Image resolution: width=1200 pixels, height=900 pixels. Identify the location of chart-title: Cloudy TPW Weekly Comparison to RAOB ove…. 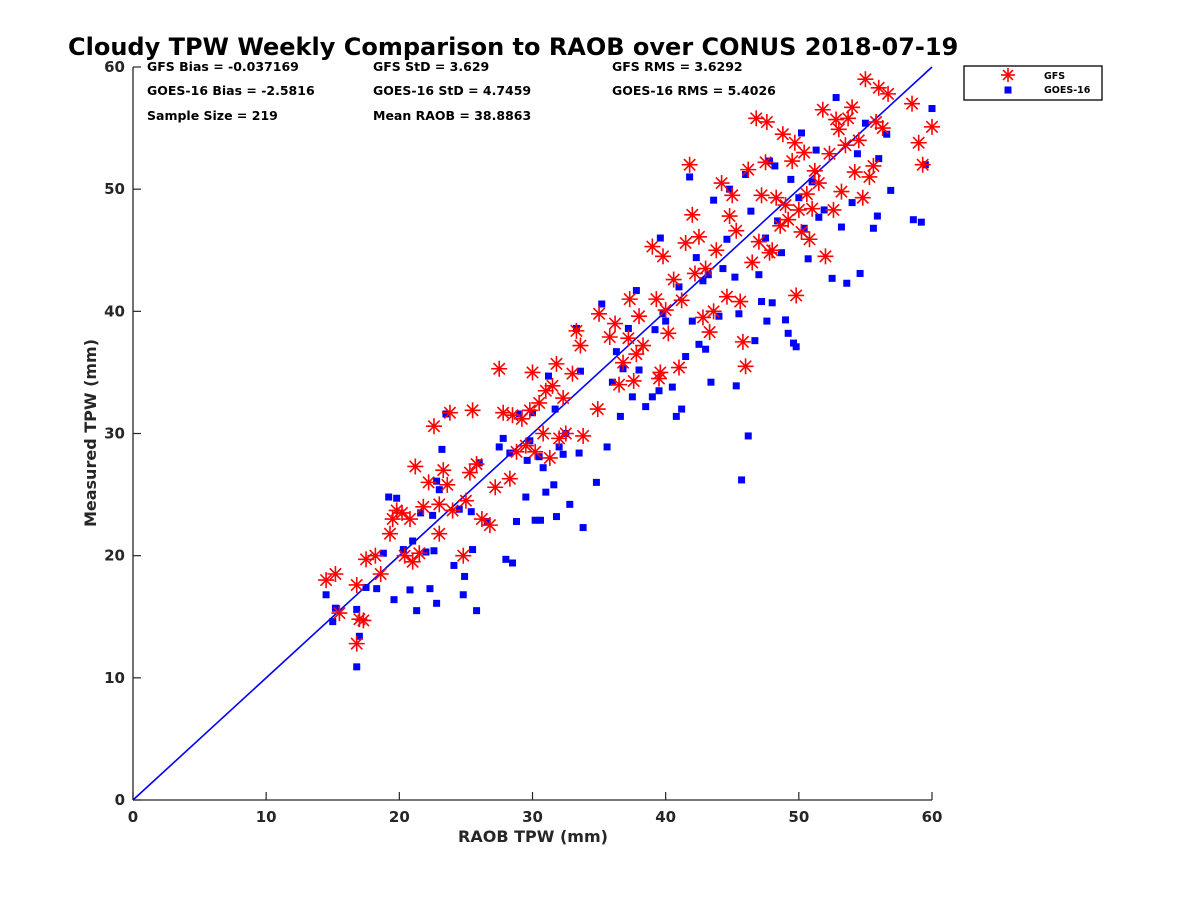
(513, 47).